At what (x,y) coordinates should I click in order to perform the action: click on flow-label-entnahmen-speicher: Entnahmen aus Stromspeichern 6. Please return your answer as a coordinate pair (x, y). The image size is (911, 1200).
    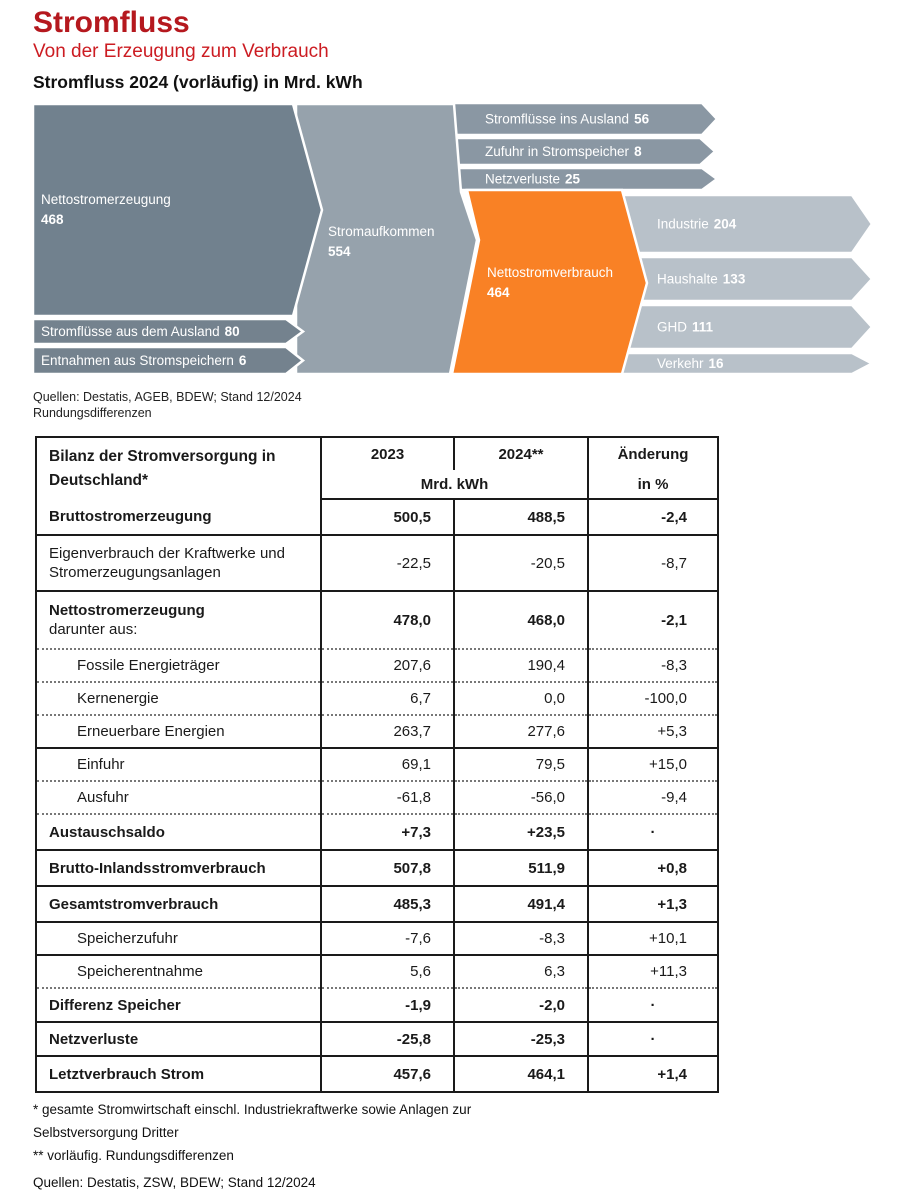
    Looking at the image, I should click on (144, 360).